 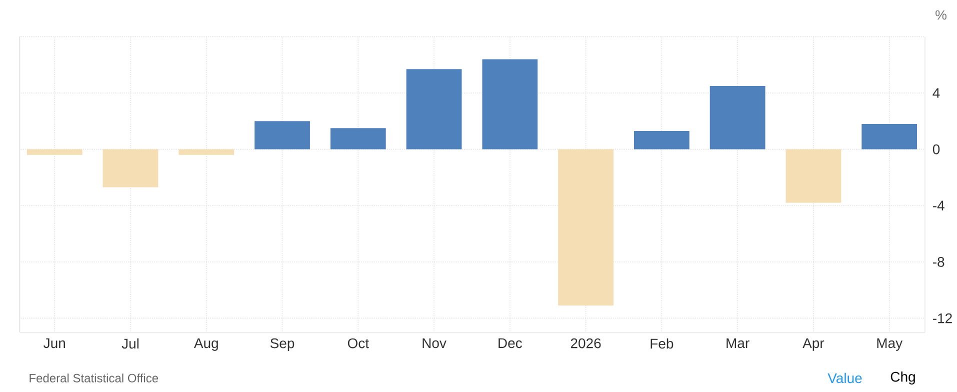 I want to click on text: Chg, so click(x=902, y=378).